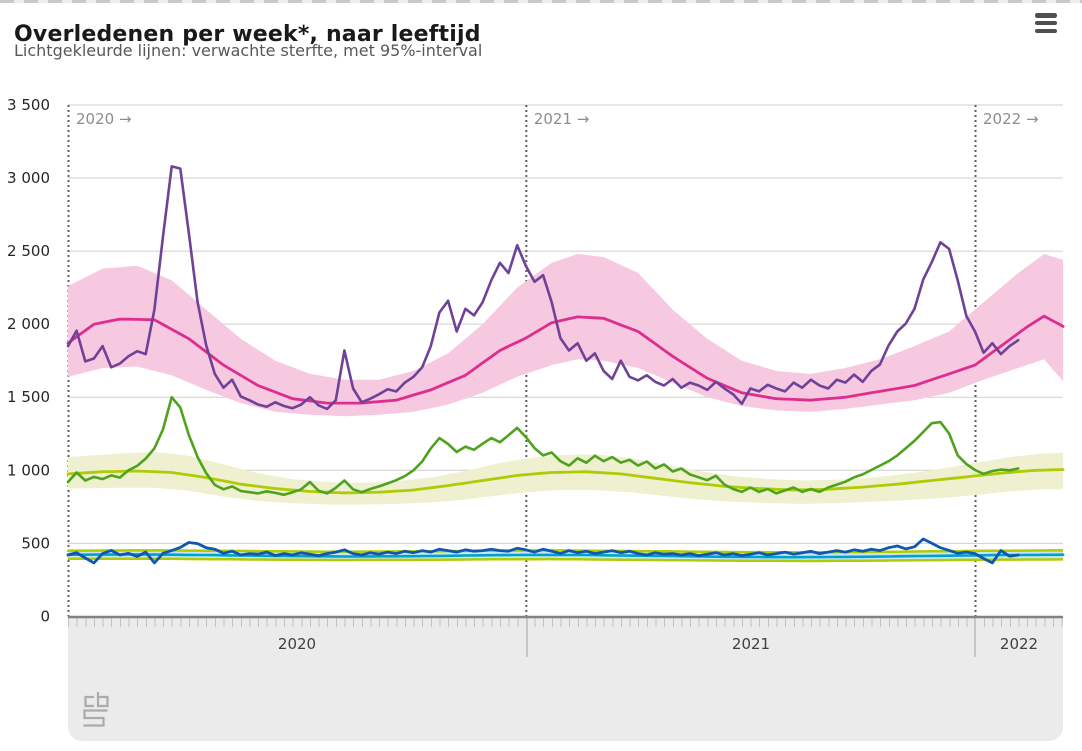  Describe the element at coordinates (751, 644) in the screenshot. I see `axis-year-label: 2021` at that location.